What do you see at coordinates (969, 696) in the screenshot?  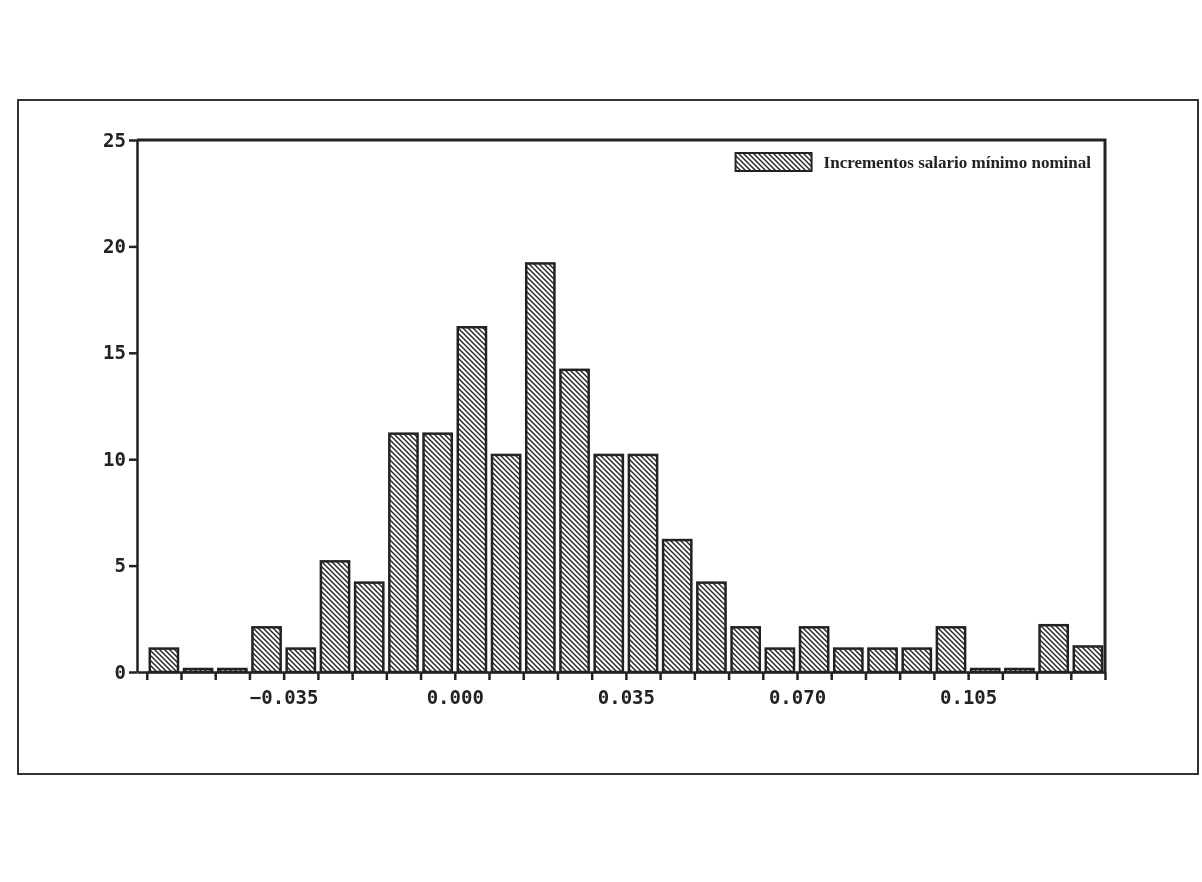 I see `x-tick-label: 0.105` at bounding box center [969, 696].